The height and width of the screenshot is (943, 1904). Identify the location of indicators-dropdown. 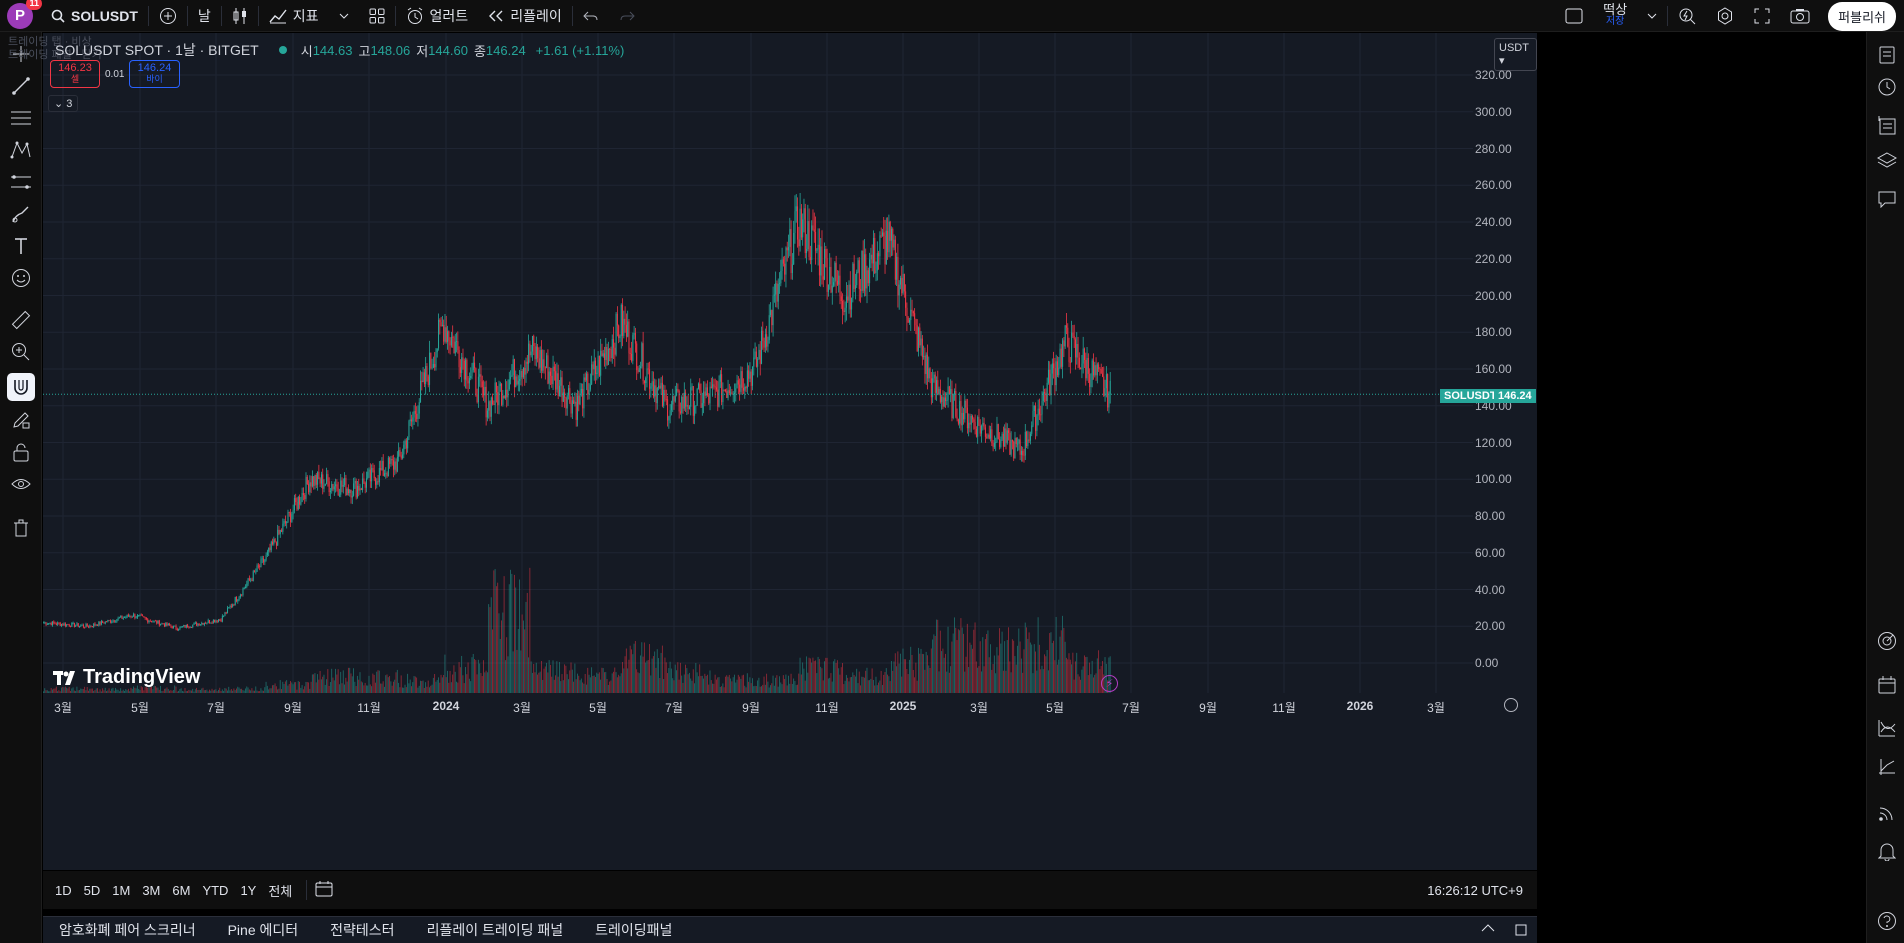
(344, 16).